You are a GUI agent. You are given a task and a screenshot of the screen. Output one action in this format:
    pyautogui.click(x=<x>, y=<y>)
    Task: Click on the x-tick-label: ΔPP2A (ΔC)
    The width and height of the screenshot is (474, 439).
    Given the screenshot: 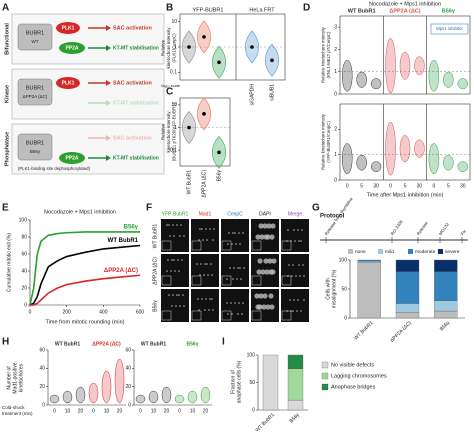 What is the action you would take?
    pyautogui.click(x=401, y=332)
    